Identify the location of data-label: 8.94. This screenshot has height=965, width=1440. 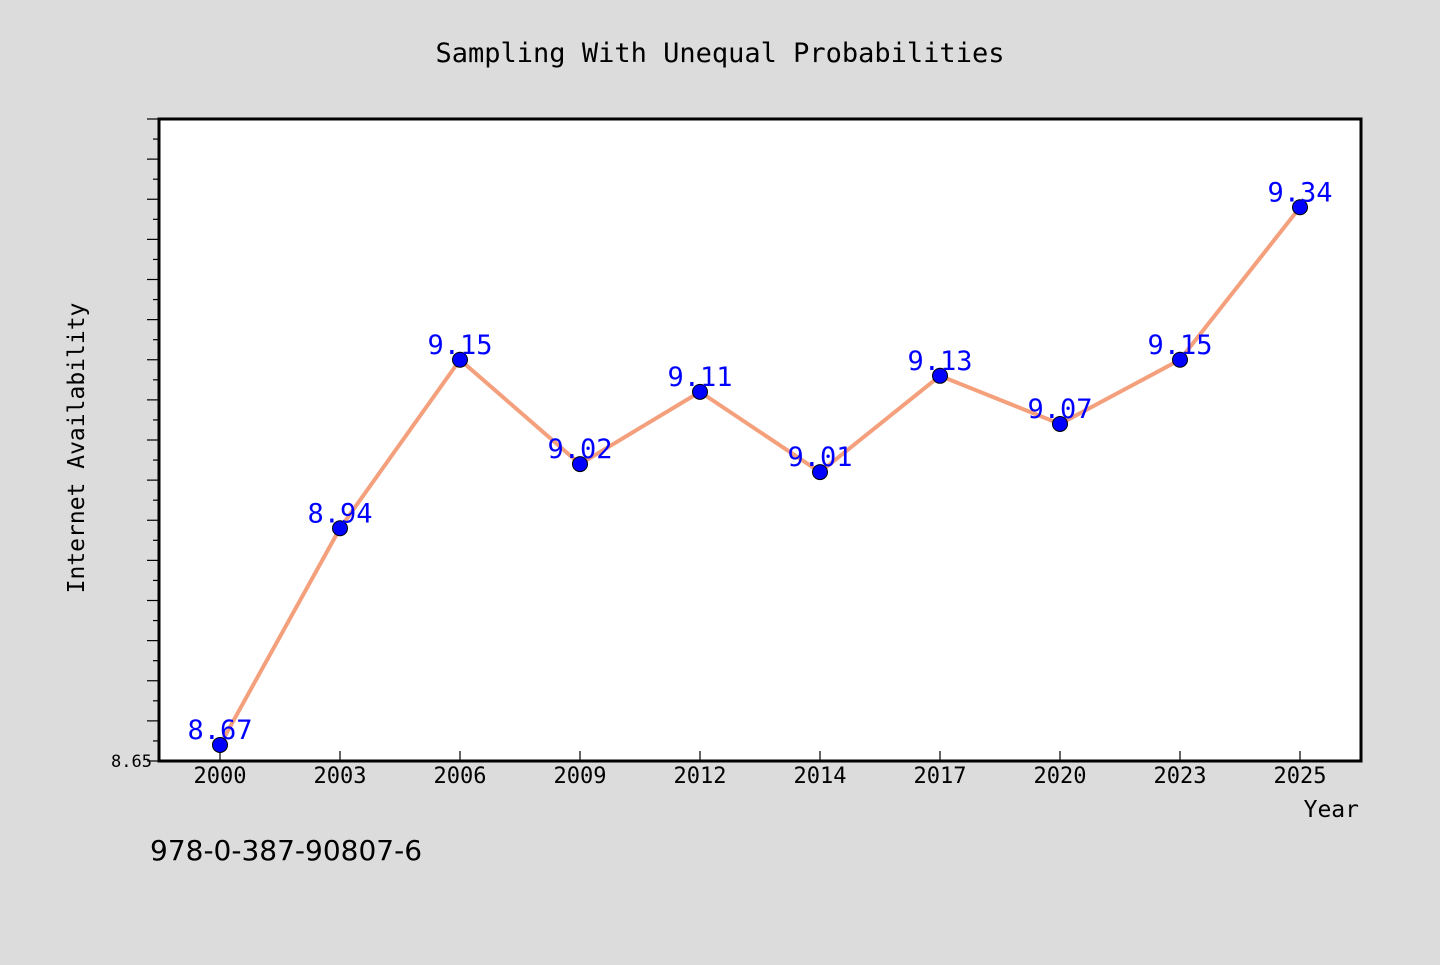
(339, 513).